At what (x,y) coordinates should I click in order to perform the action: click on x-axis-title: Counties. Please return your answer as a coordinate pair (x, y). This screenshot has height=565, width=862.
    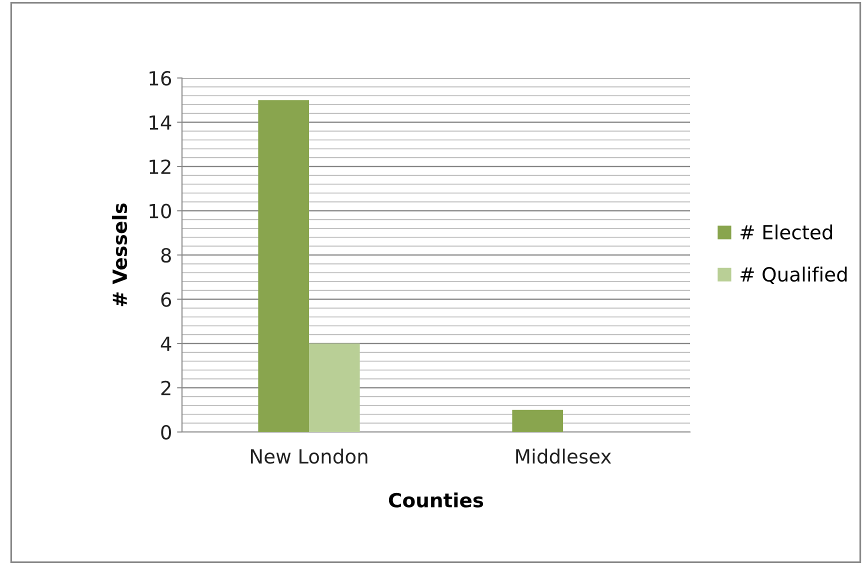
    Looking at the image, I should click on (436, 500).